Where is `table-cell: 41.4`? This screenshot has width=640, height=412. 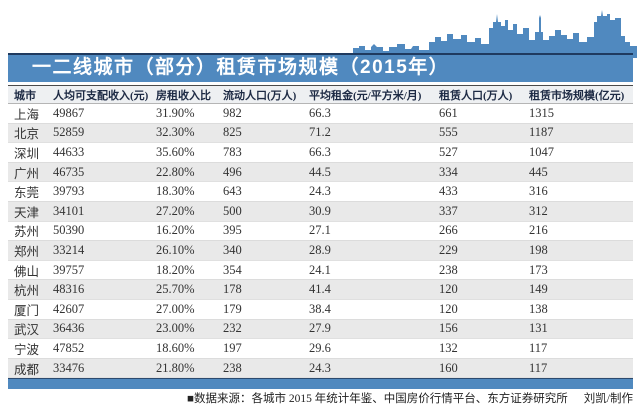 table-cell: 41.4 is located at coordinates (320, 289).